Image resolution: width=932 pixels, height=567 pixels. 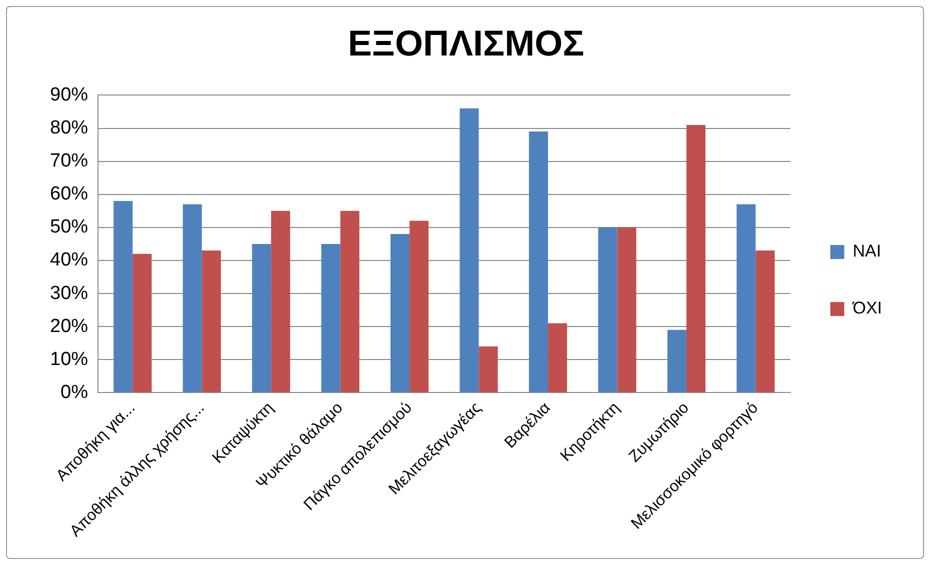 I want to click on y-tick-label: 50%, so click(x=69, y=227).